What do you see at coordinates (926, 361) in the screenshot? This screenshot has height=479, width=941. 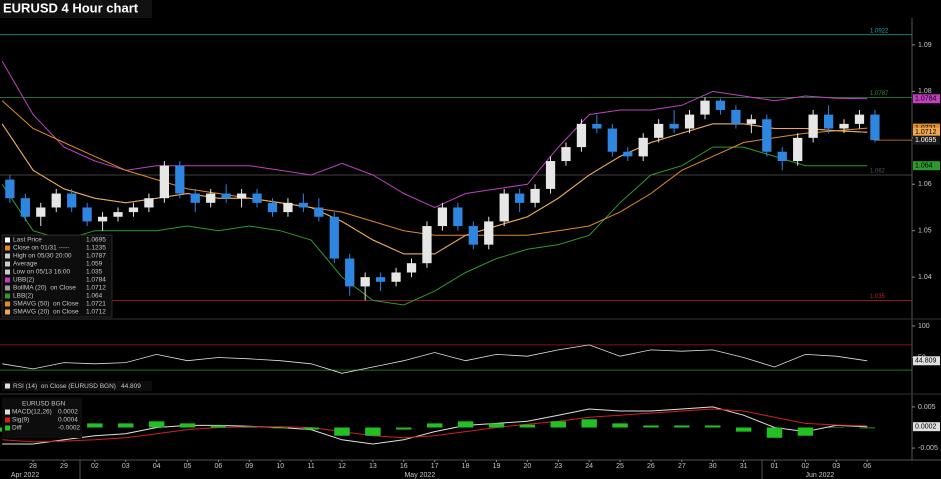 I see `rsi-tag` at bounding box center [926, 361].